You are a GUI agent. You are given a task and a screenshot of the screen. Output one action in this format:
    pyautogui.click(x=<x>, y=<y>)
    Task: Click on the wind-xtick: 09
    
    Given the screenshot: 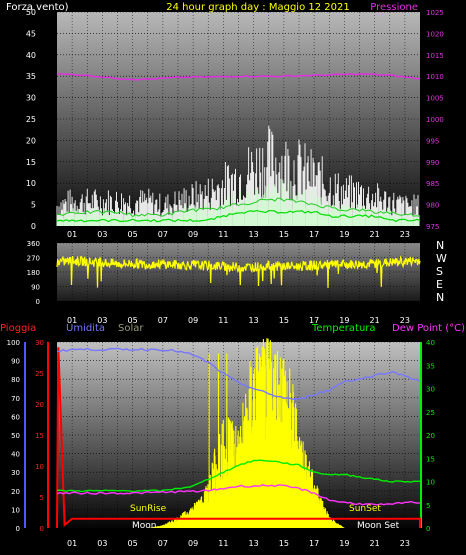 What is the action you would take?
    pyautogui.click(x=193, y=234)
    